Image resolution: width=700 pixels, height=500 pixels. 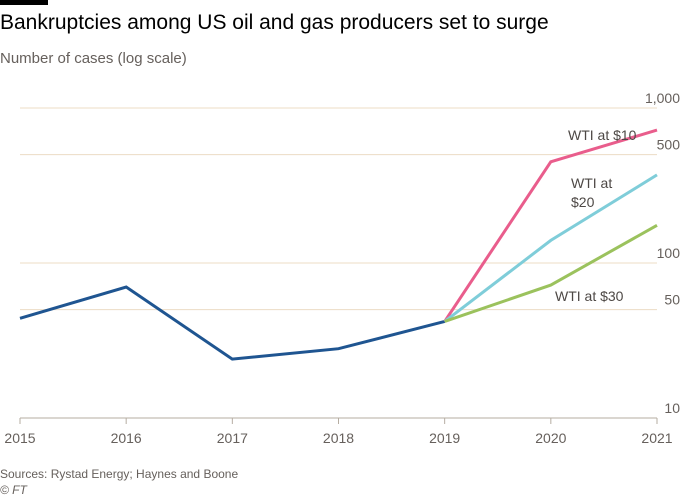 I want to click on series-label-line: WTI at $10, so click(x=602, y=135).